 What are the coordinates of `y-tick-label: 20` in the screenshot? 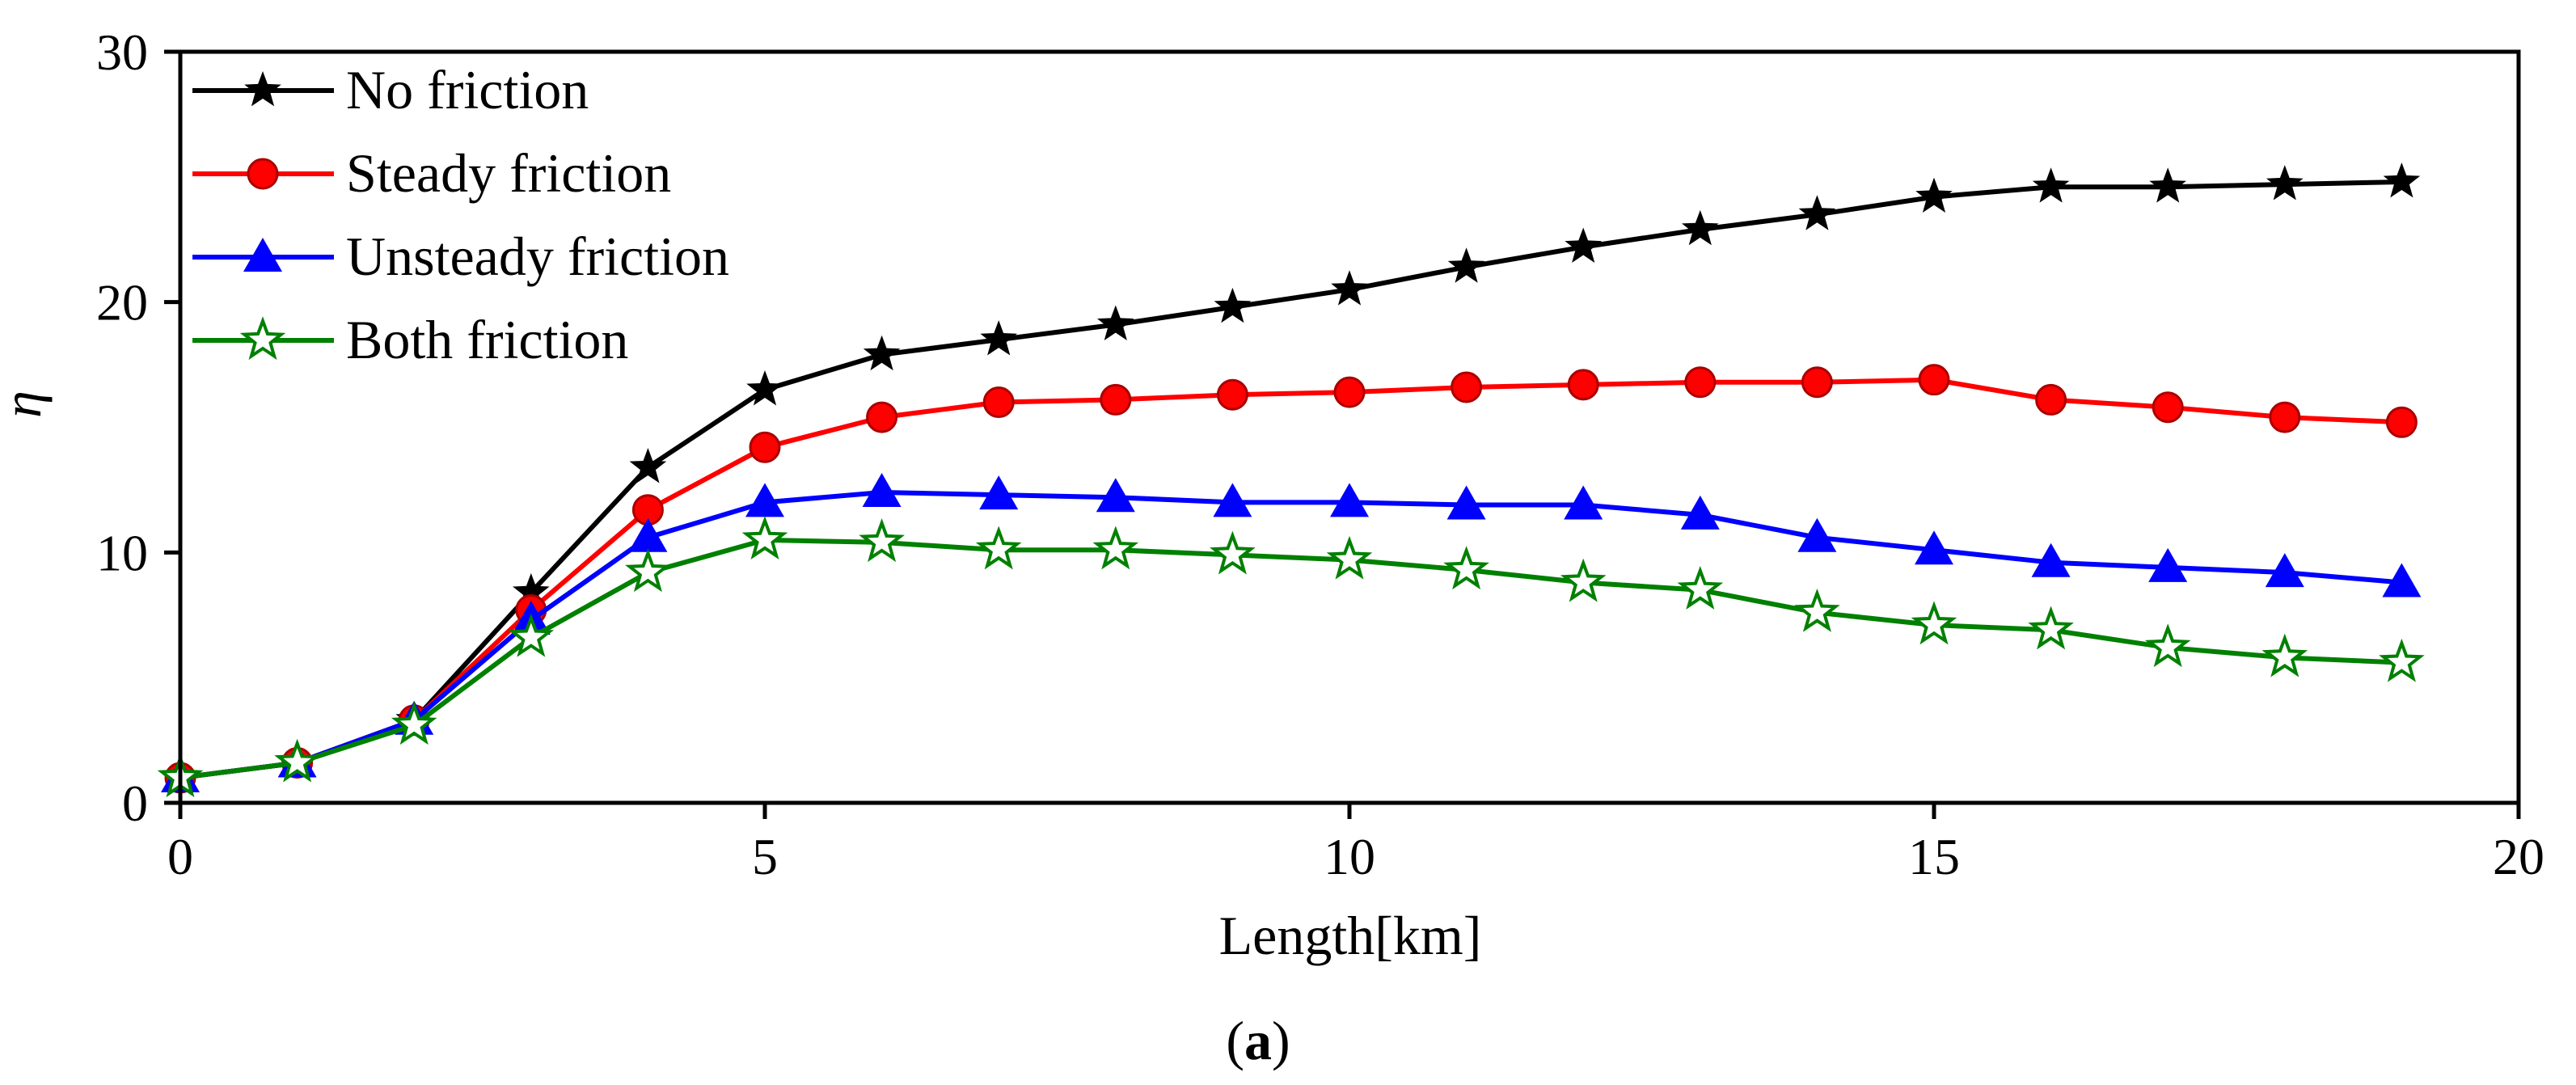 It's located at (122, 302).